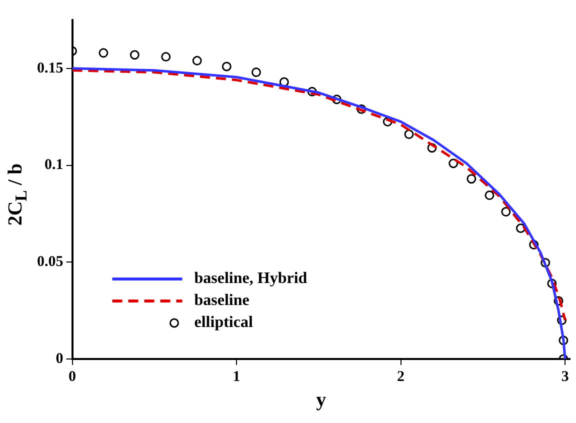 The height and width of the screenshot is (423, 576). What do you see at coordinates (60, 358) in the screenshot?
I see `y-tick-label: 0` at bounding box center [60, 358].